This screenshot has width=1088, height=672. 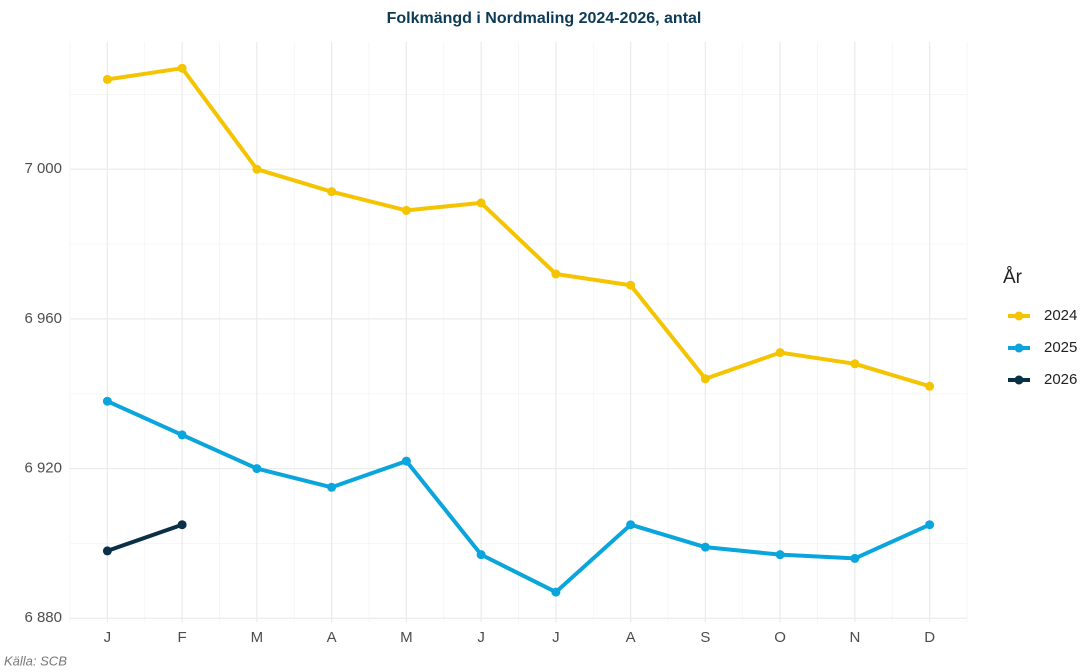 What do you see at coordinates (182, 637) in the screenshot?
I see `x-tick-label: F` at bounding box center [182, 637].